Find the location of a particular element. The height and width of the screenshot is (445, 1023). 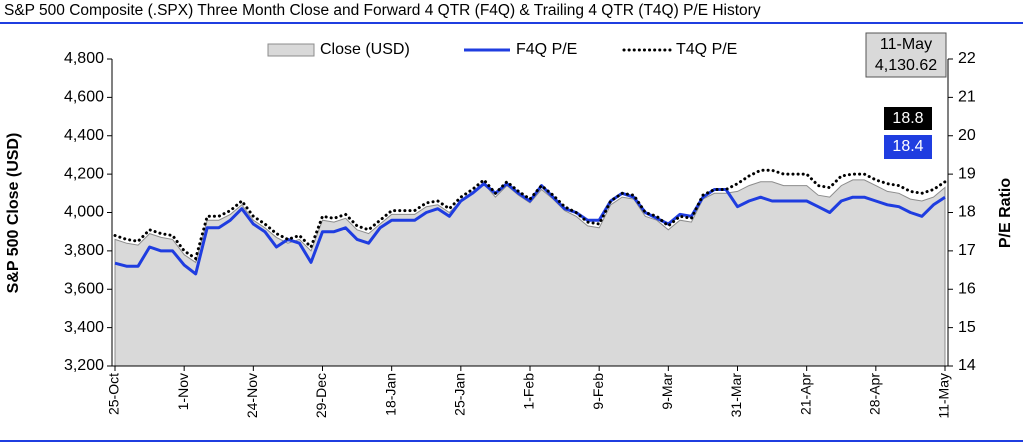

y-tick-label: 3,600 is located at coordinates (84, 288).